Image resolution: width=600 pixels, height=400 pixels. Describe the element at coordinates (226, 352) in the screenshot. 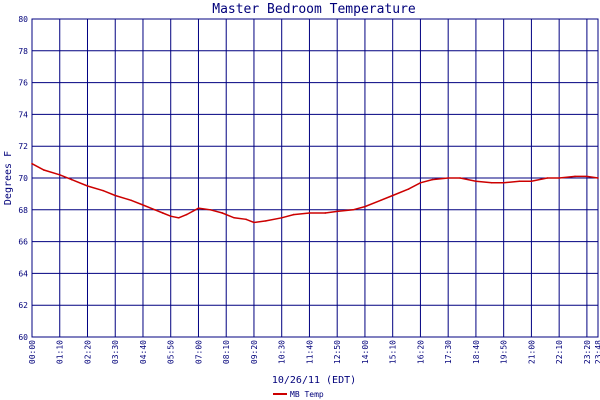

I see `x-tick-label: 08:10` at that location.